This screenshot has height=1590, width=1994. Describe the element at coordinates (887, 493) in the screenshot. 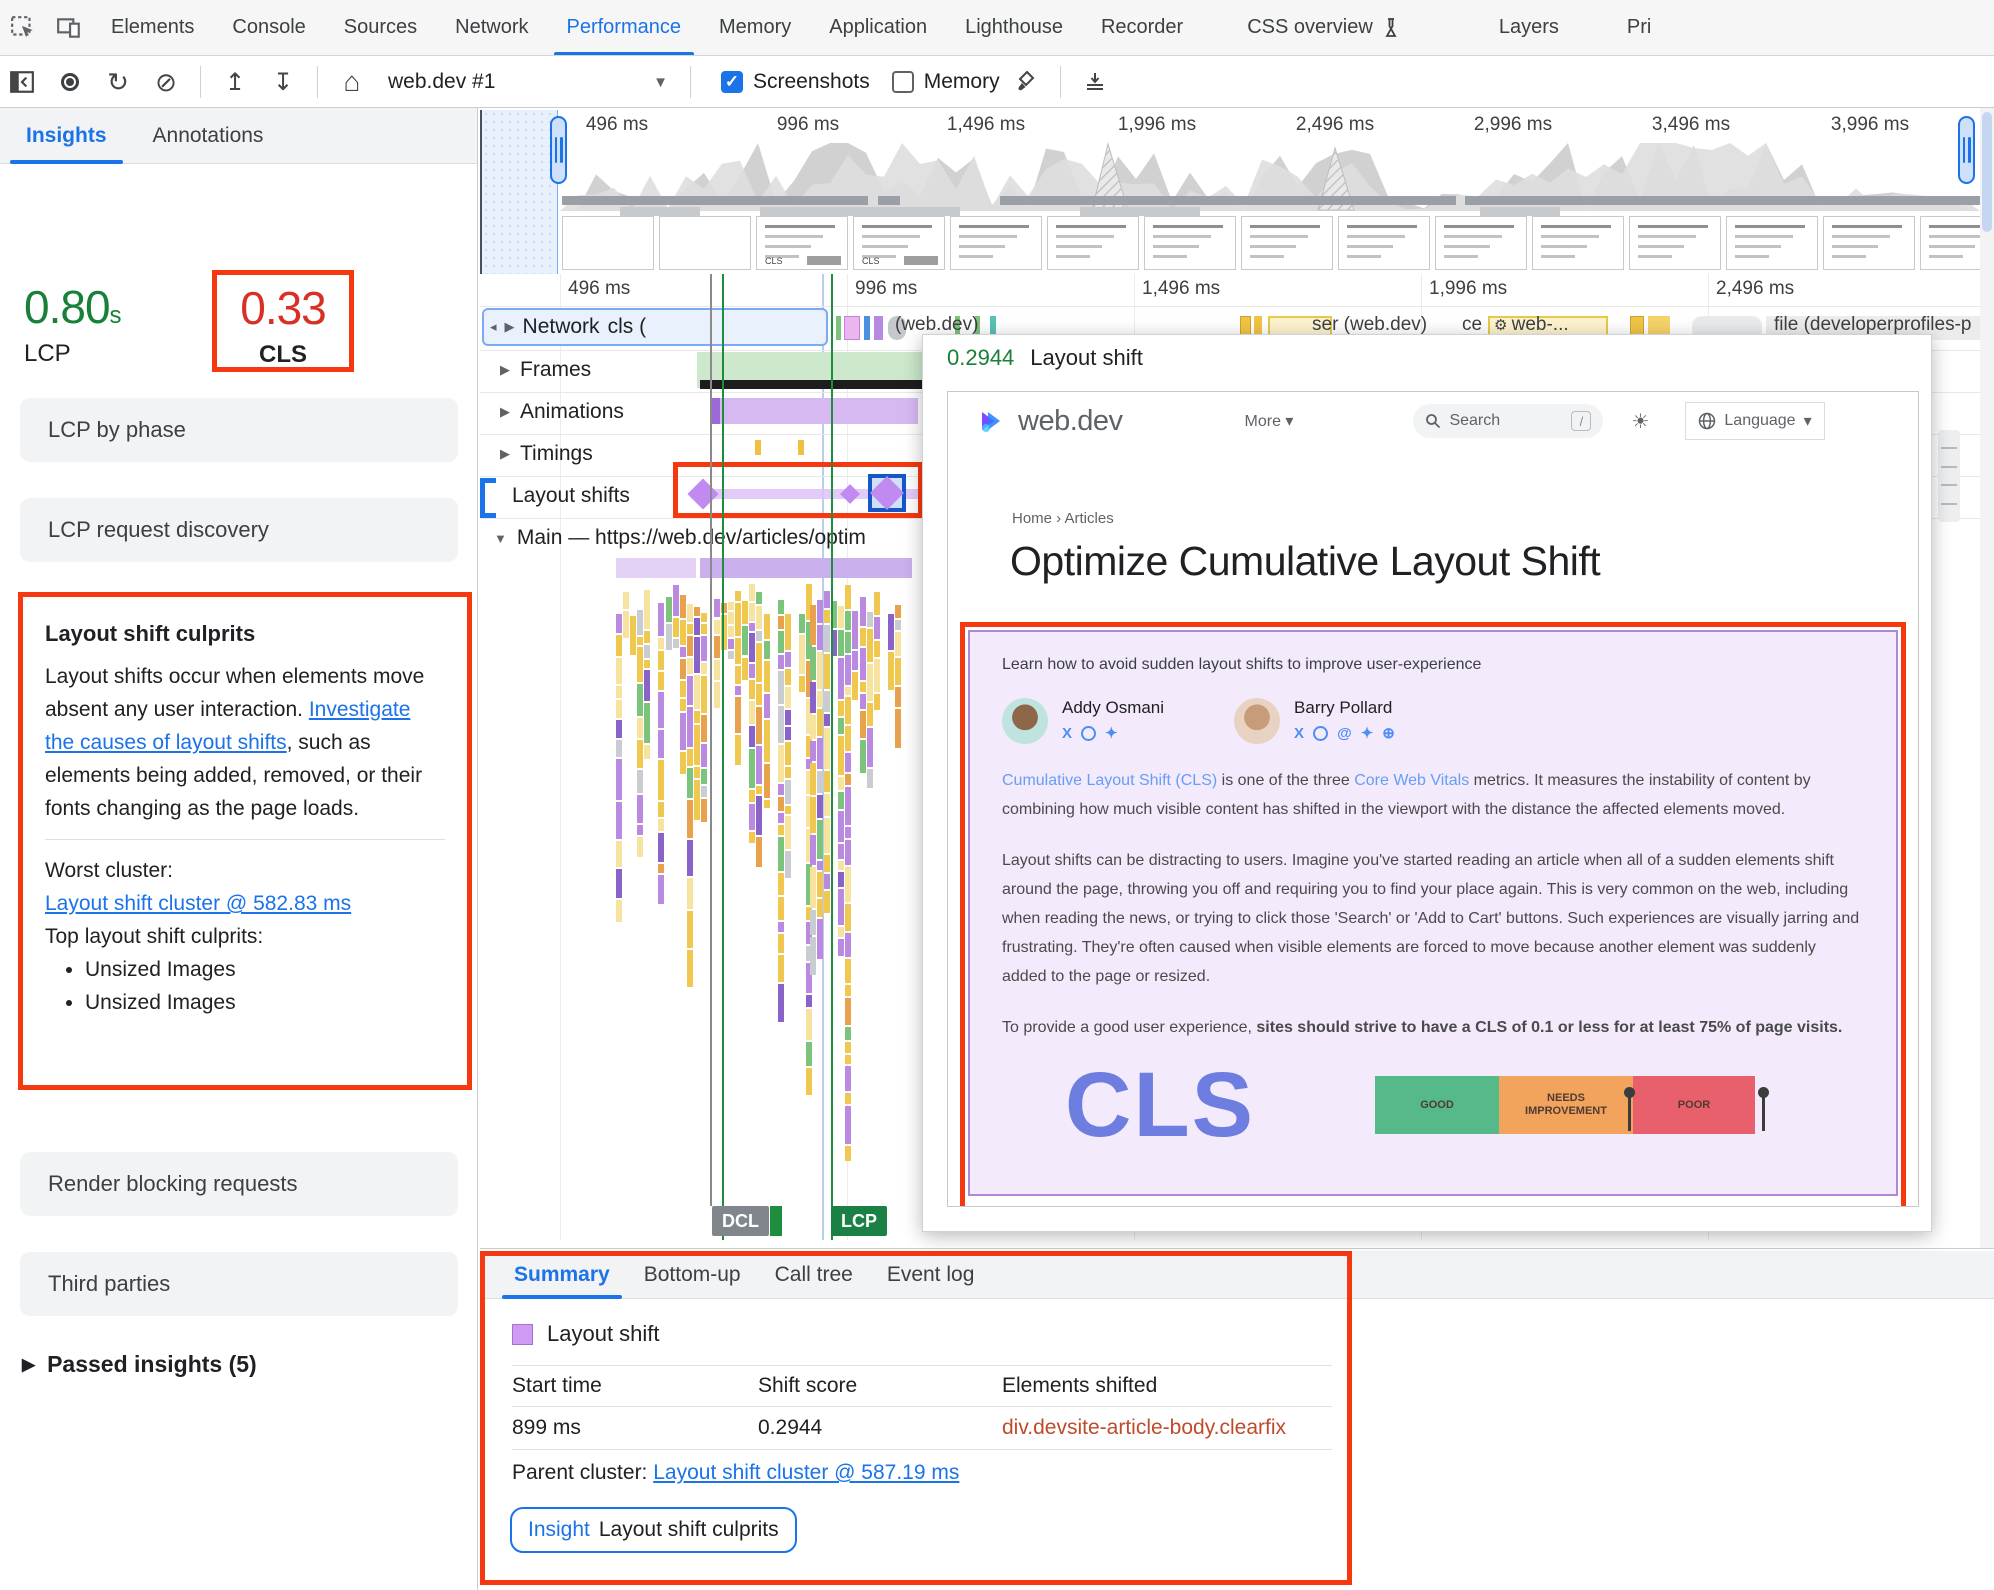

I see `selected-layout-shift` at that location.